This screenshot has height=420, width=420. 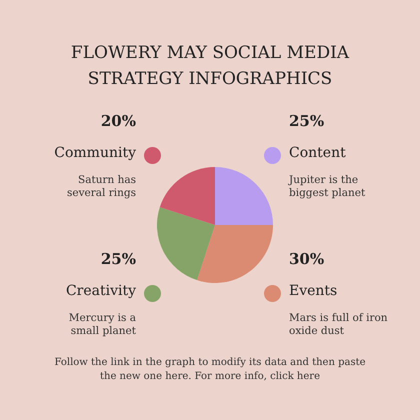 What do you see at coordinates (118, 121) in the screenshot?
I see `data-label: 20%` at bounding box center [118, 121].